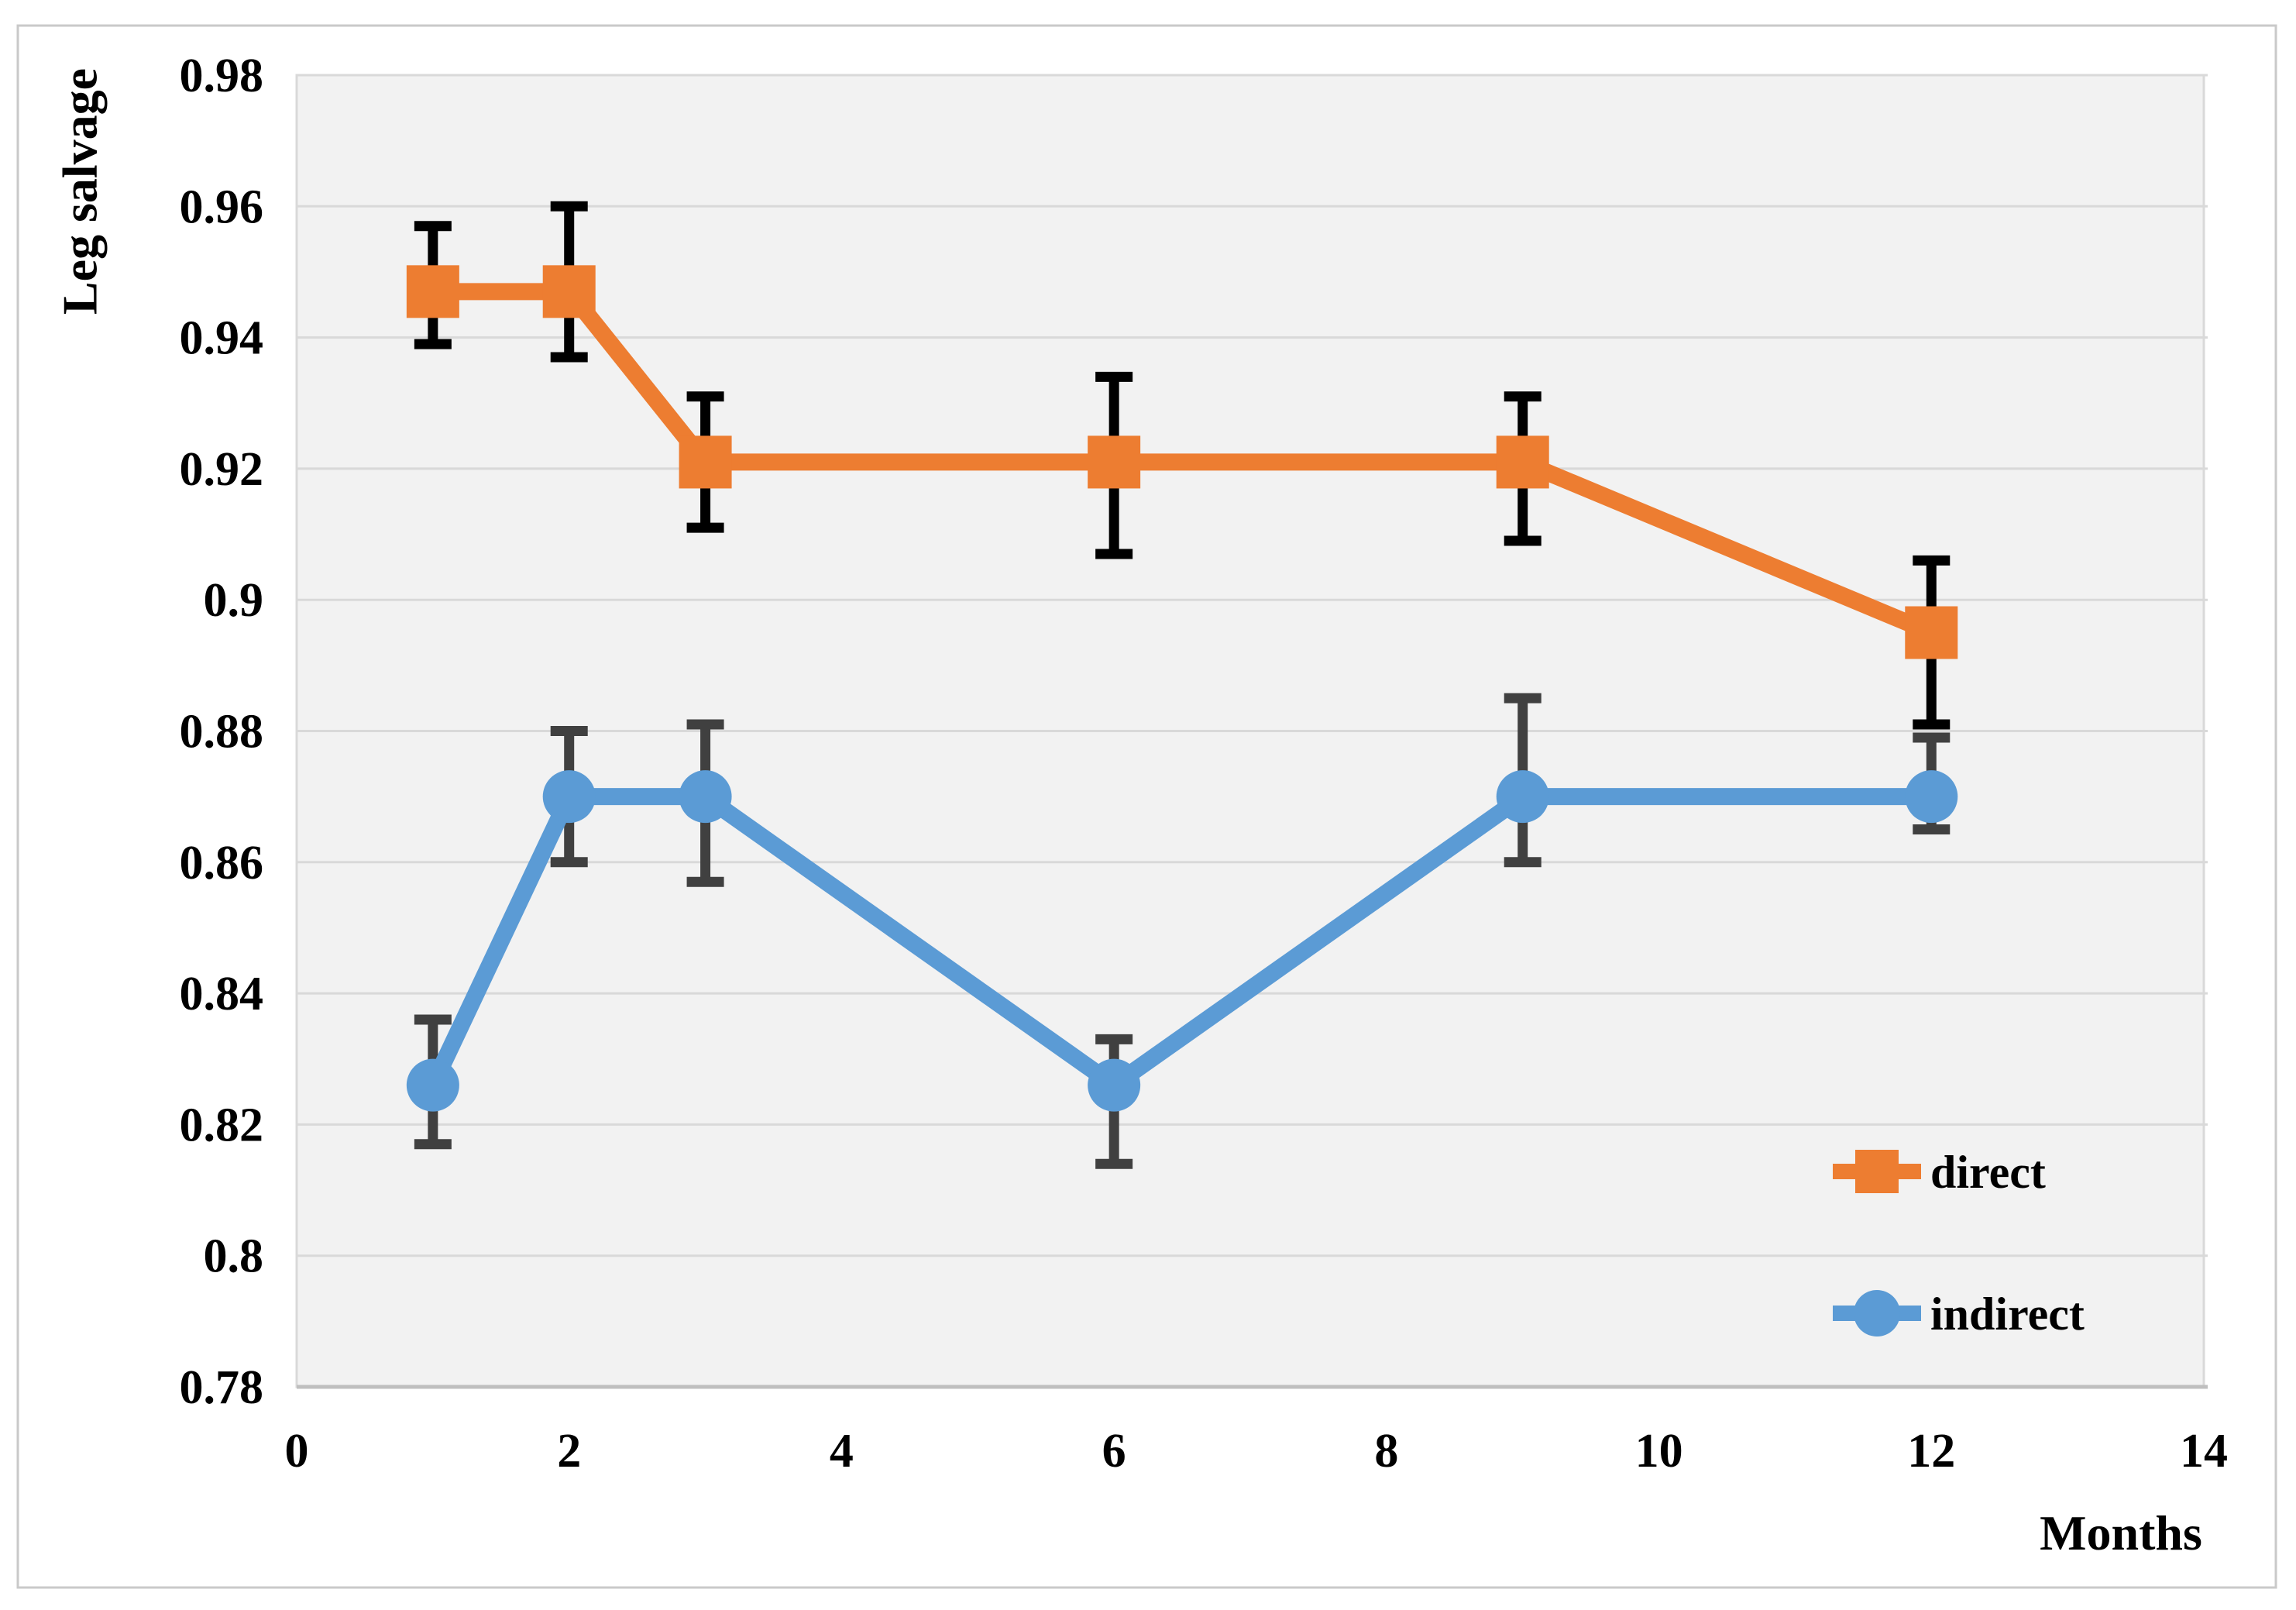 The width and height of the screenshot is (2296, 1610). I want to click on legend: direct indirect, so click(1959, 1243).